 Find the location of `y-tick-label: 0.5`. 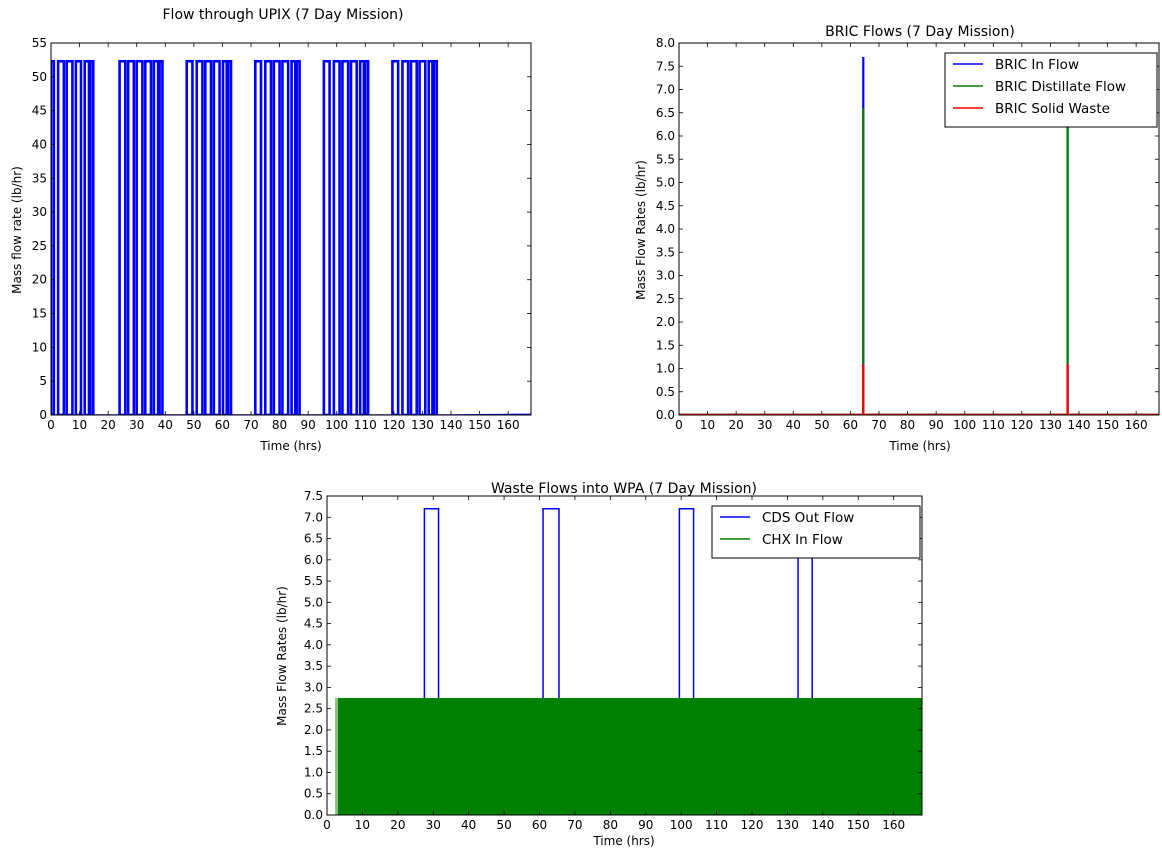

y-tick-label: 0.5 is located at coordinates (665, 392).